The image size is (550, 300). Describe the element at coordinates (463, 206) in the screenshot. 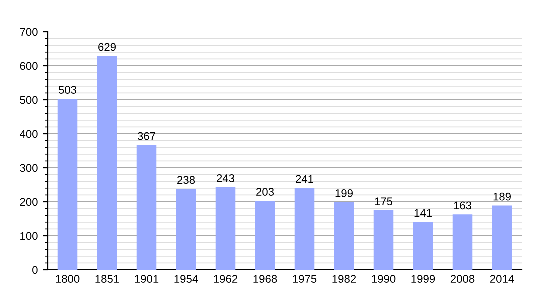

I see `data-label: 163` at that location.